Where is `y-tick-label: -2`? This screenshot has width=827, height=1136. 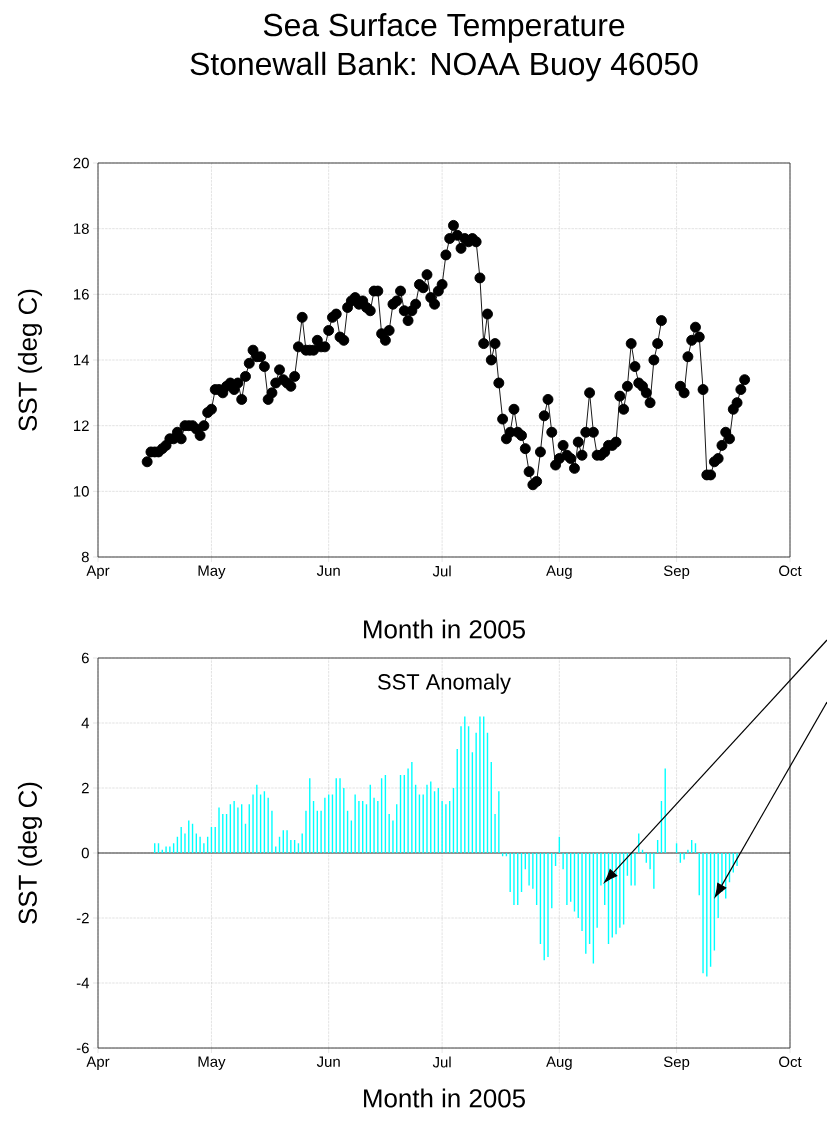 y-tick-label: -2 is located at coordinates (82, 918).